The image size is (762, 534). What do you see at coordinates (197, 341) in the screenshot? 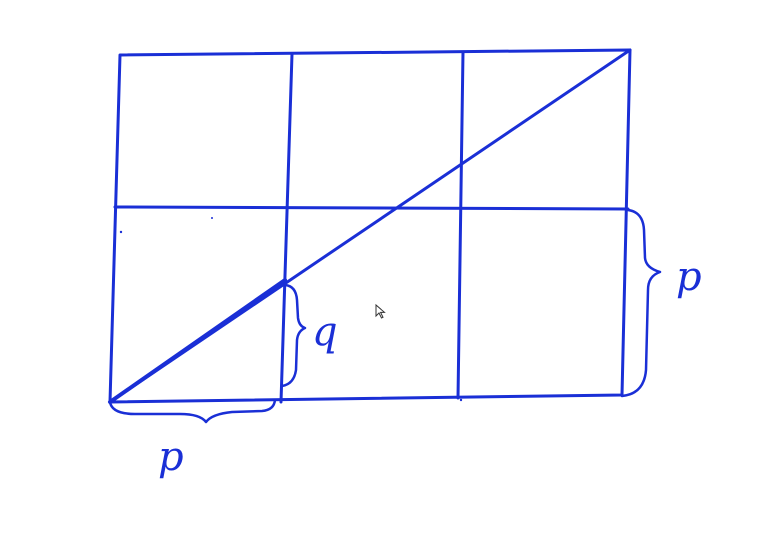
I see `diagonal-thick-segment` at bounding box center [197, 341].